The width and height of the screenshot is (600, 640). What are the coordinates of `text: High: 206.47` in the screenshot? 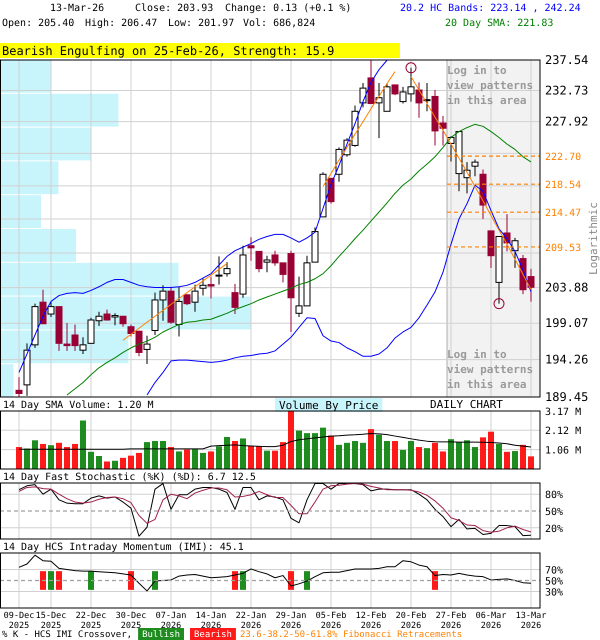 It's located at (121, 23).